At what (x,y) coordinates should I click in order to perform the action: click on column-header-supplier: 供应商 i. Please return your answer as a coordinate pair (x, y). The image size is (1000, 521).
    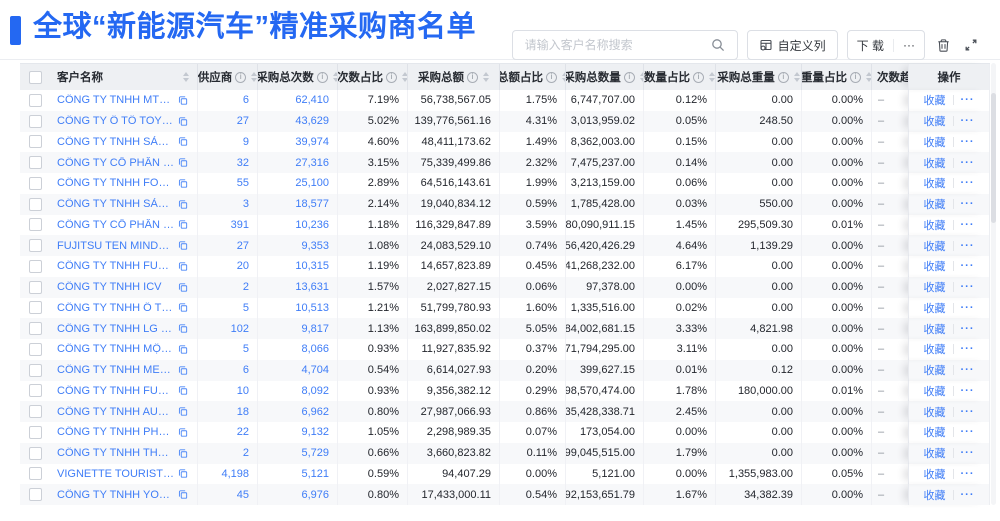
    Looking at the image, I should click on (228, 77).